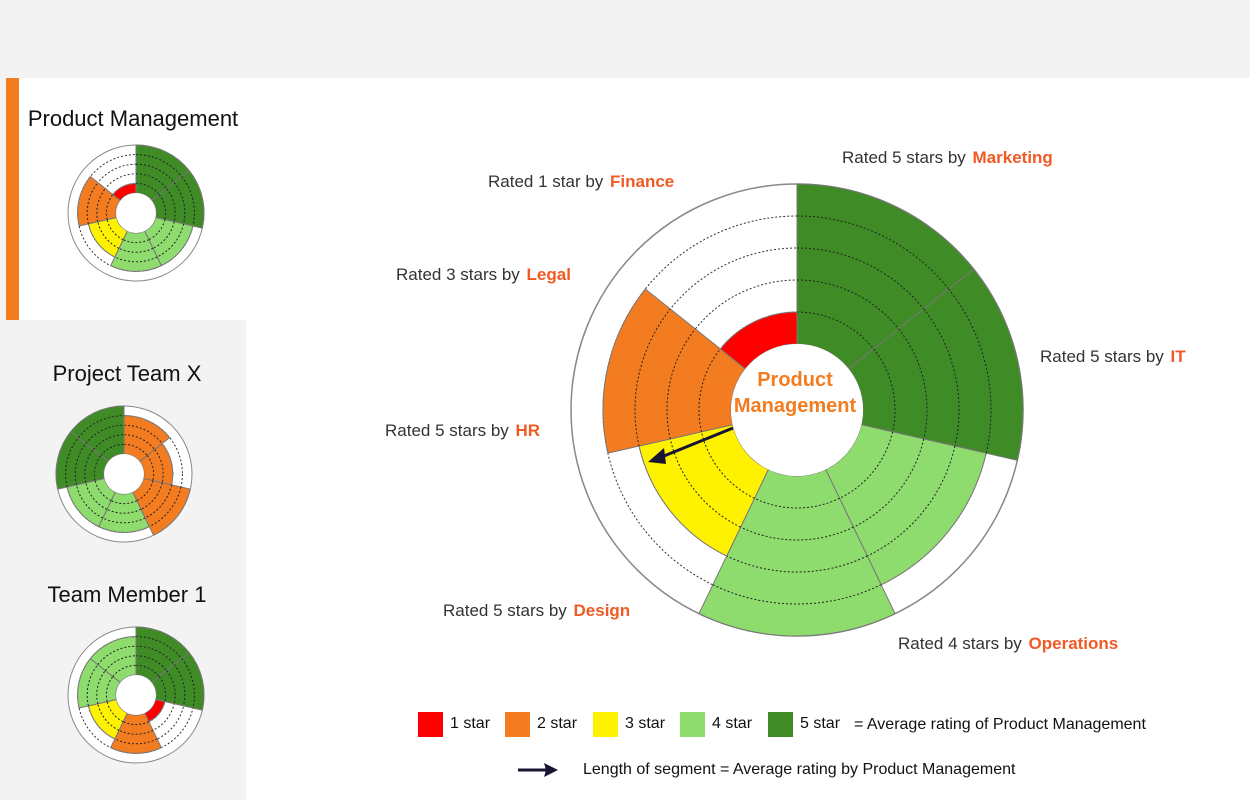  I want to click on dept-name: Legal, so click(549, 274).